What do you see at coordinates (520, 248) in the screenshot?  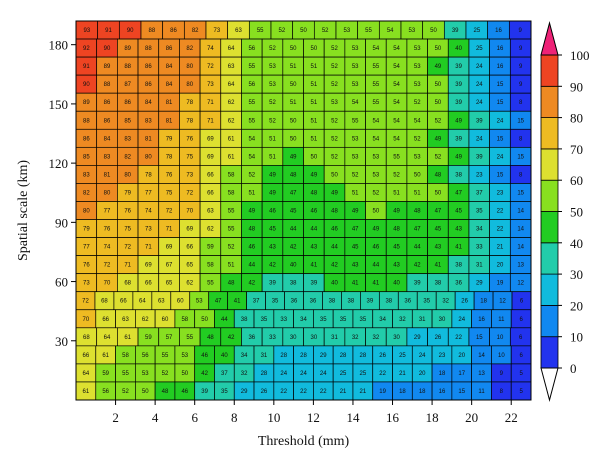 I see `cell-value-label: 14` at bounding box center [520, 248].